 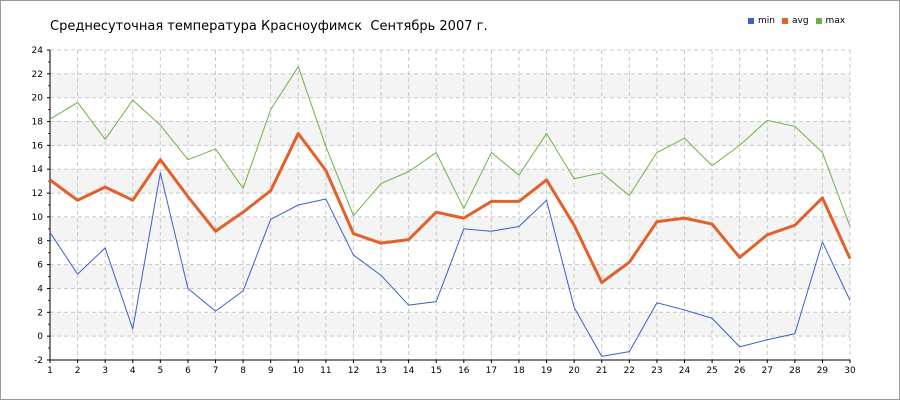 What do you see at coordinates (767, 371) in the screenshot?
I see `x-tick-label: 27` at bounding box center [767, 371].